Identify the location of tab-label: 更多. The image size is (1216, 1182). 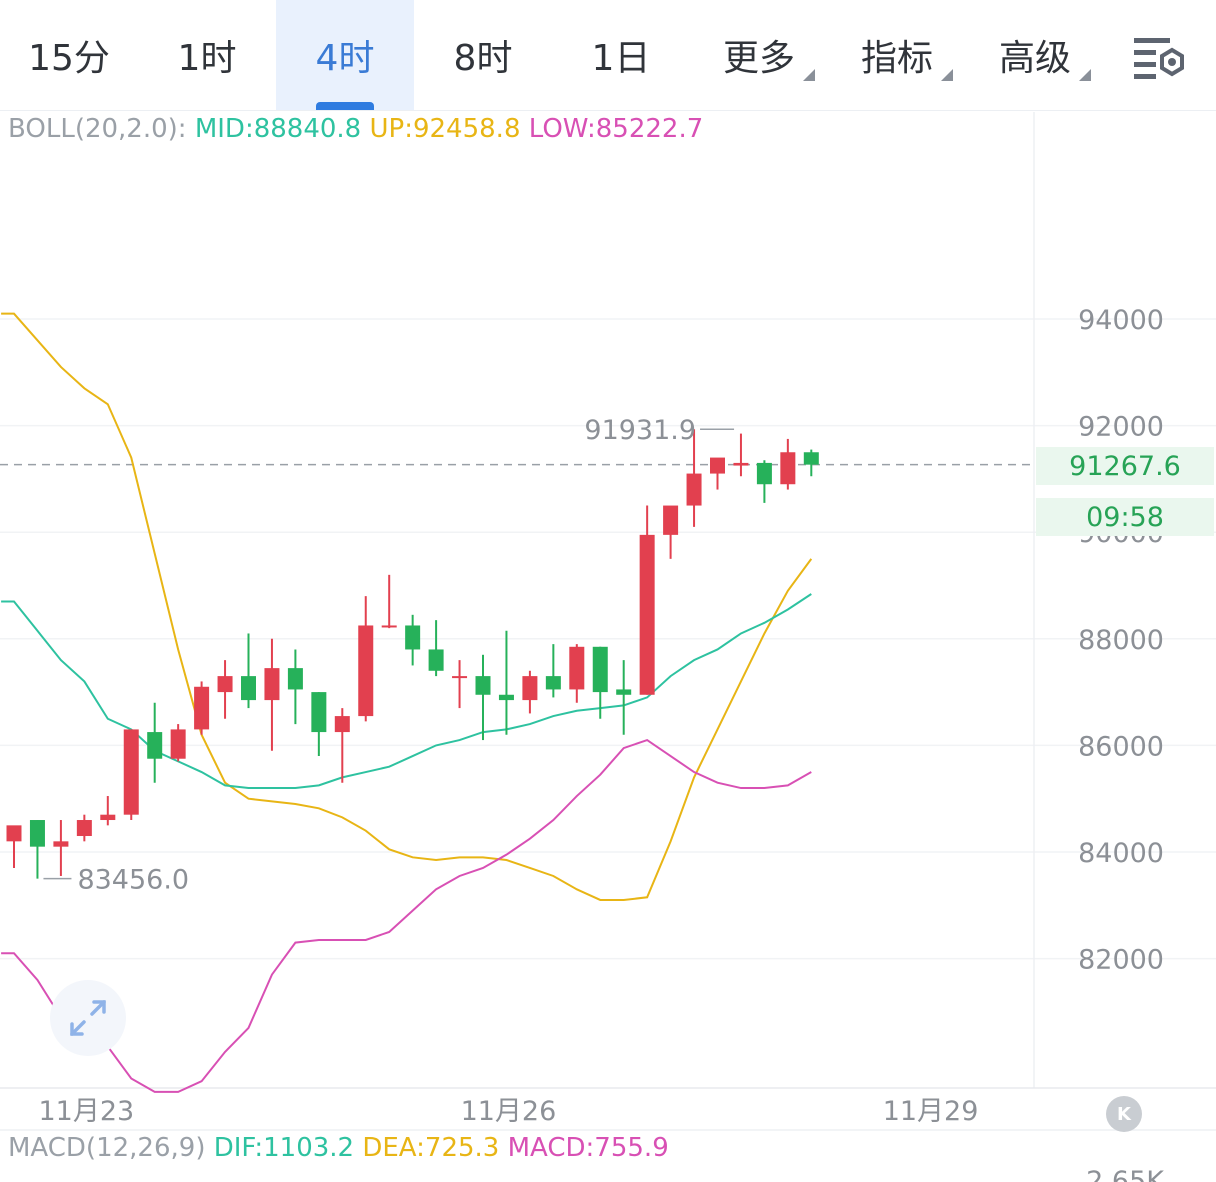
(769, 55).